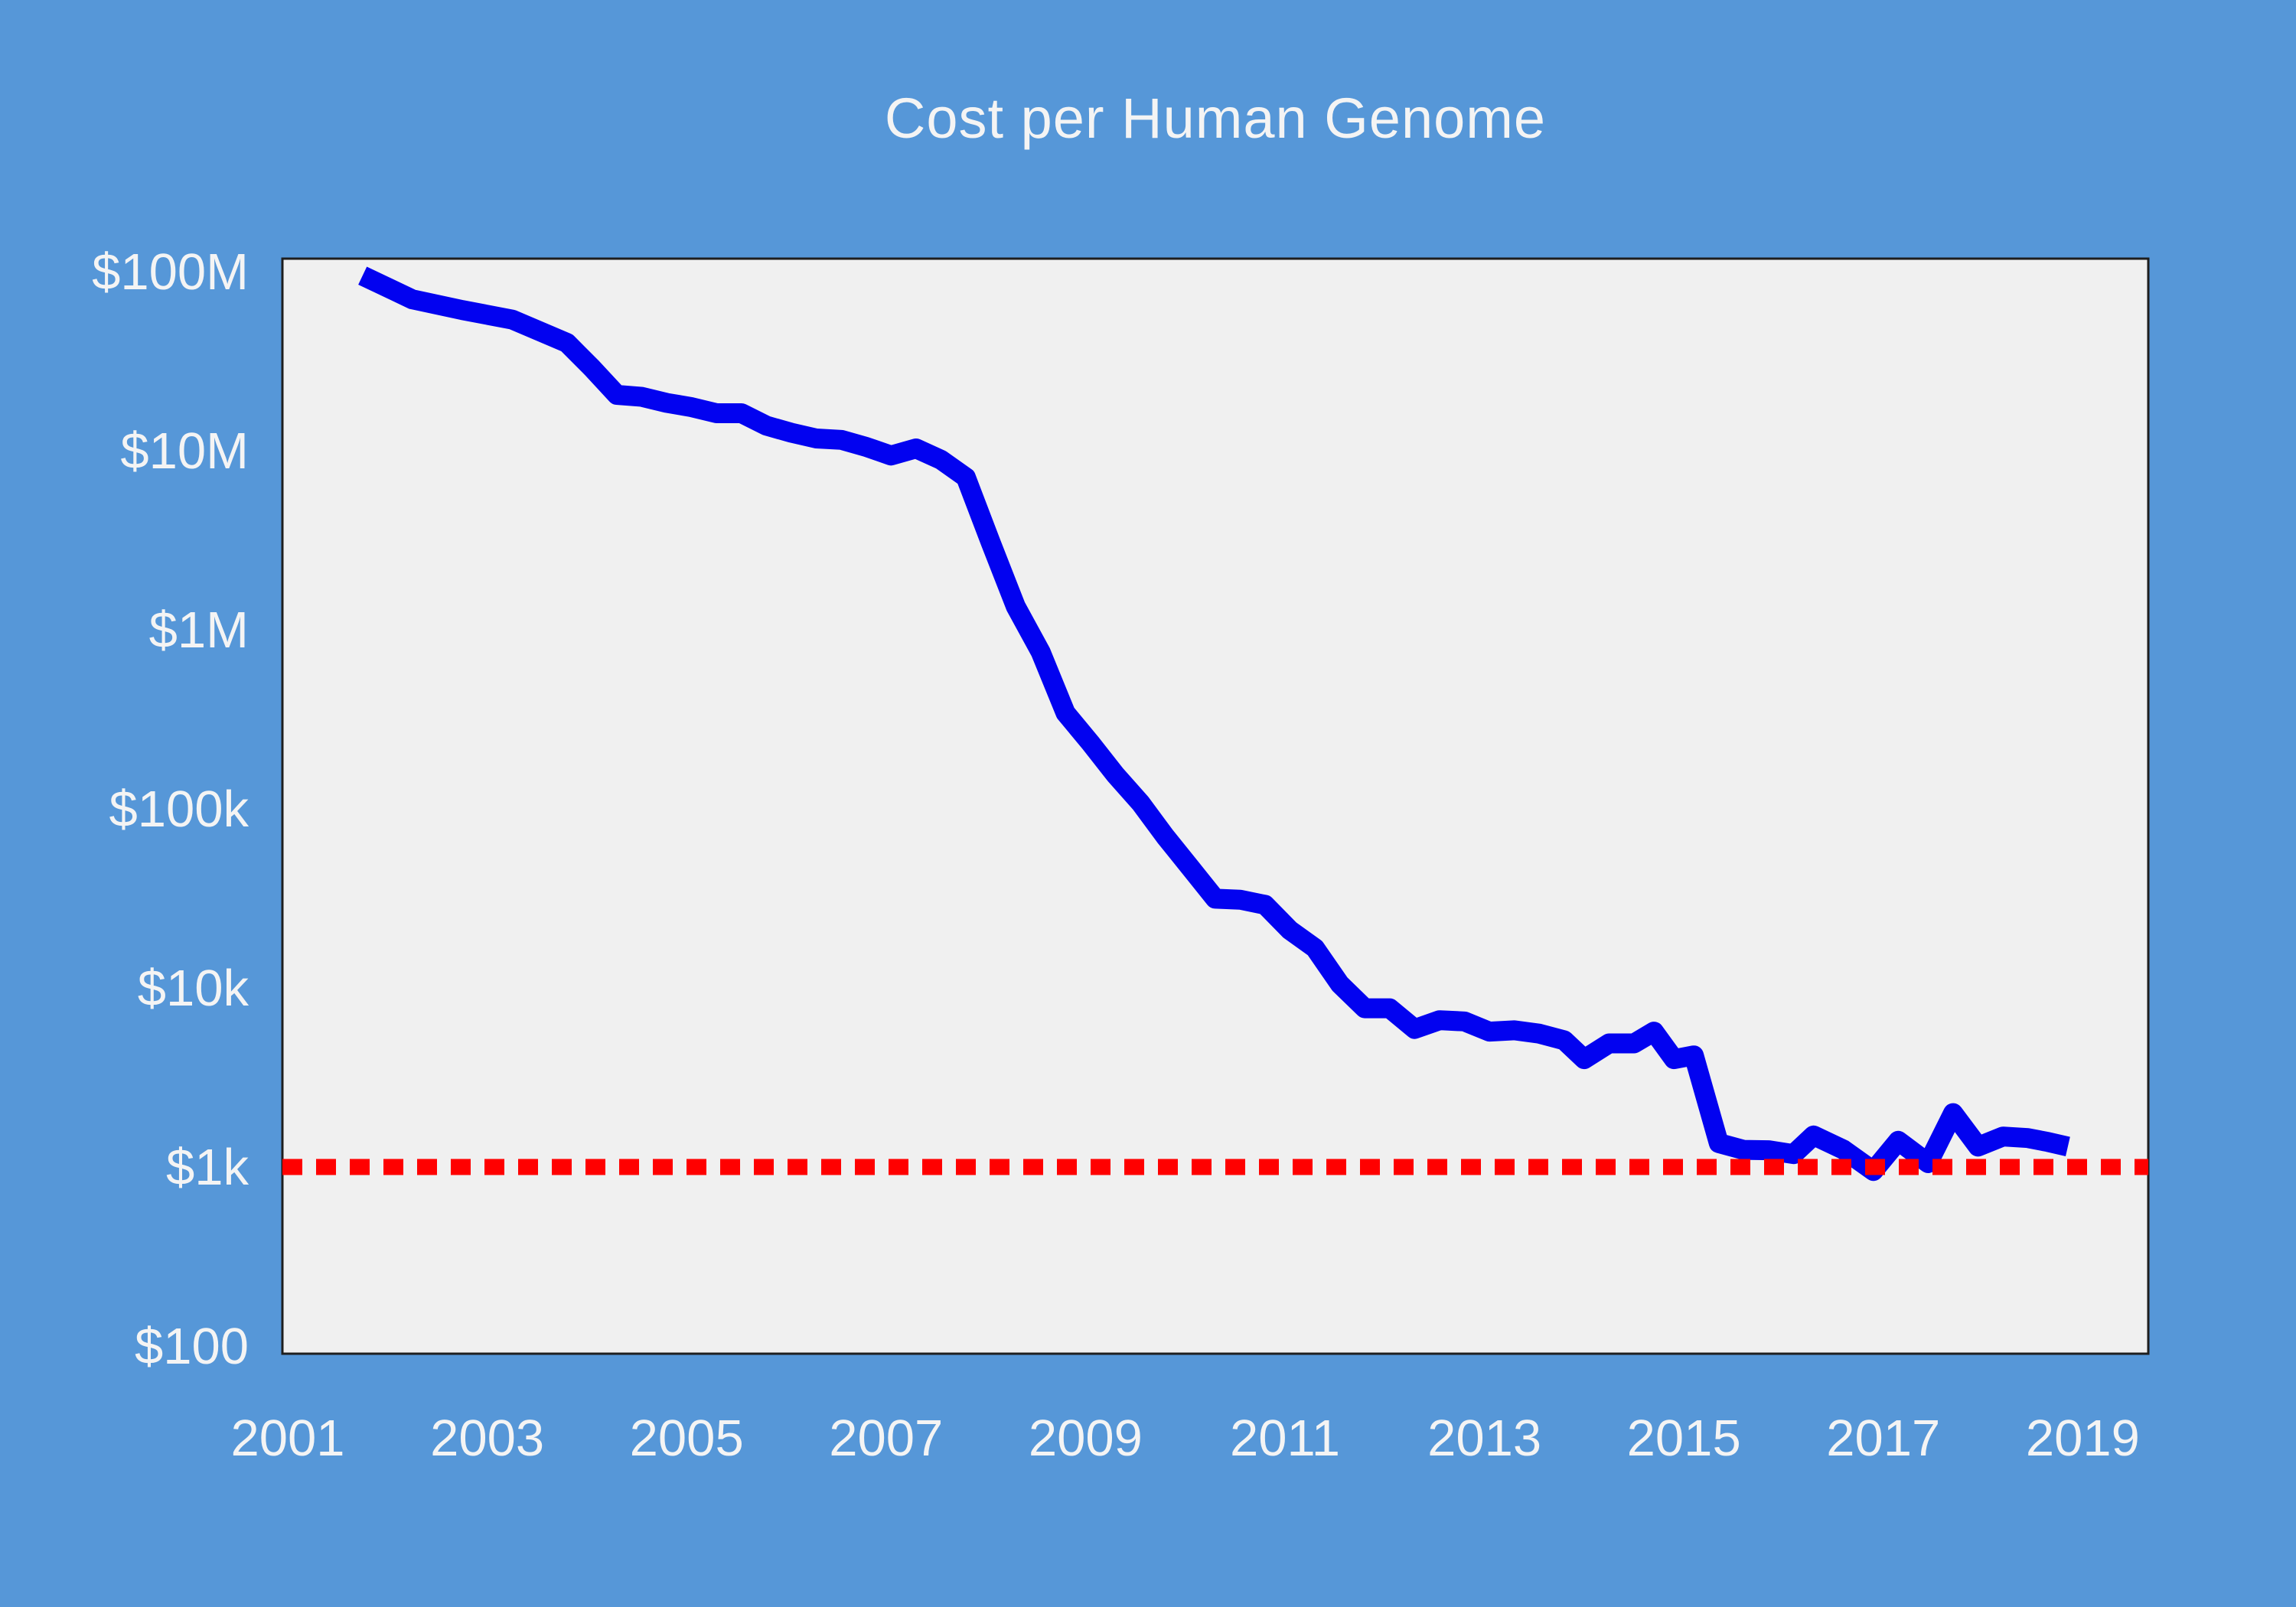 The width and height of the screenshot is (2296, 1607). I want to click on y-axis-tick-label: $10M, so click(184, 451).